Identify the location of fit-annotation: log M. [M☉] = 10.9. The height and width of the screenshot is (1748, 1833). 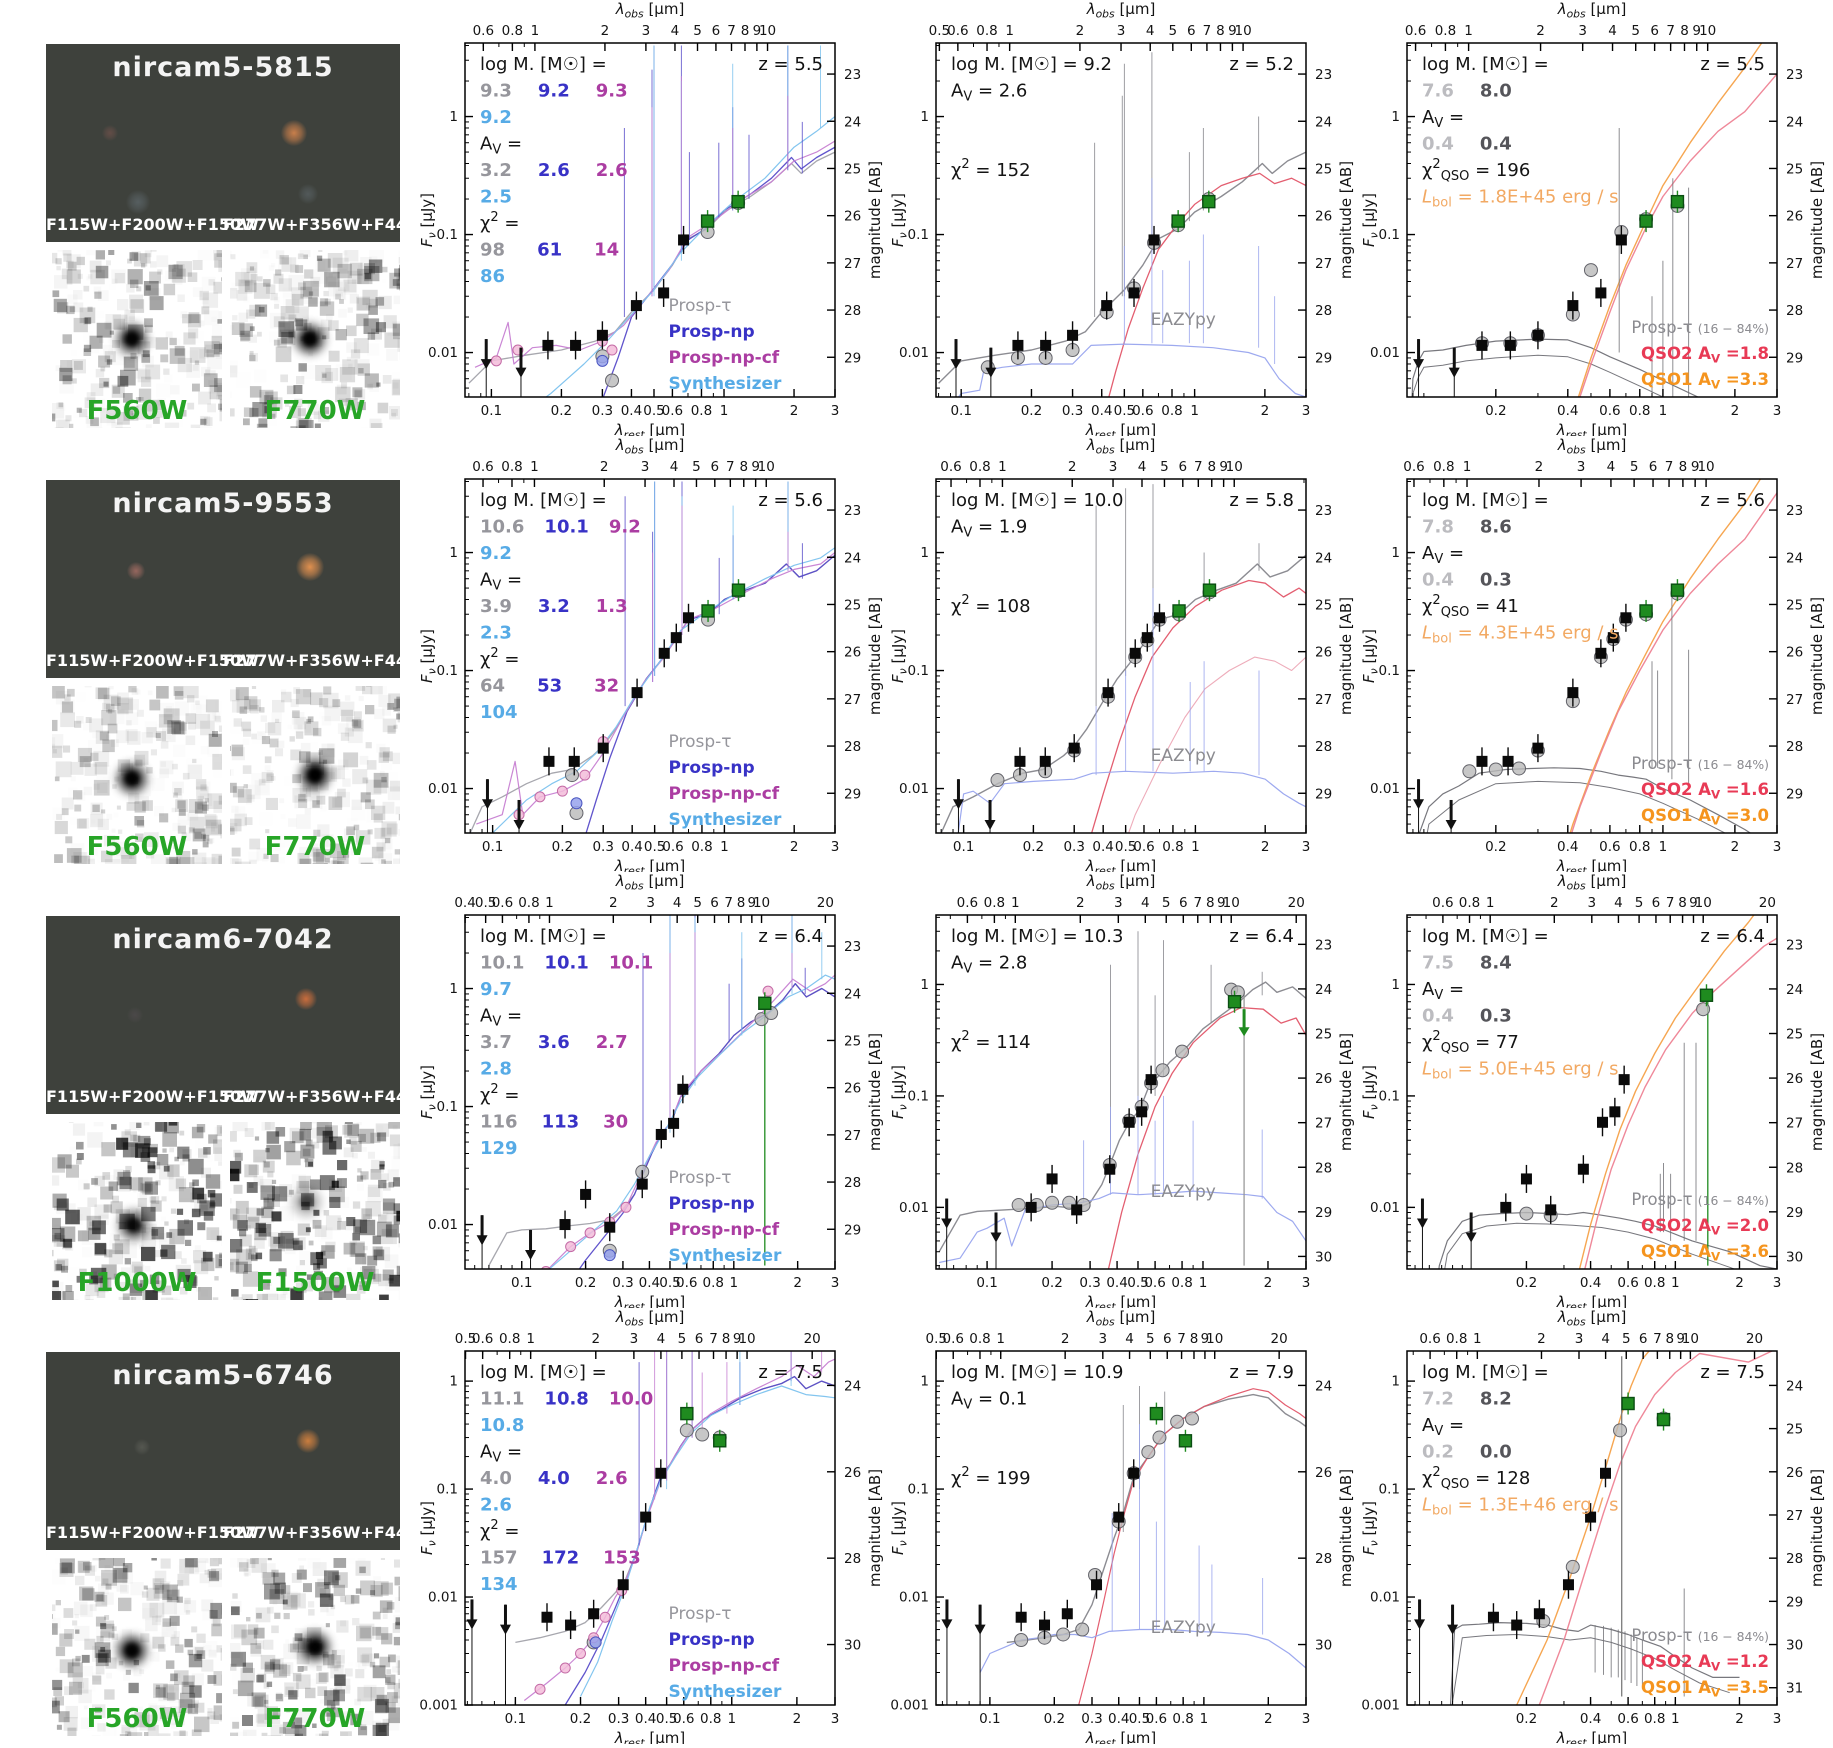
(1037, 1372).